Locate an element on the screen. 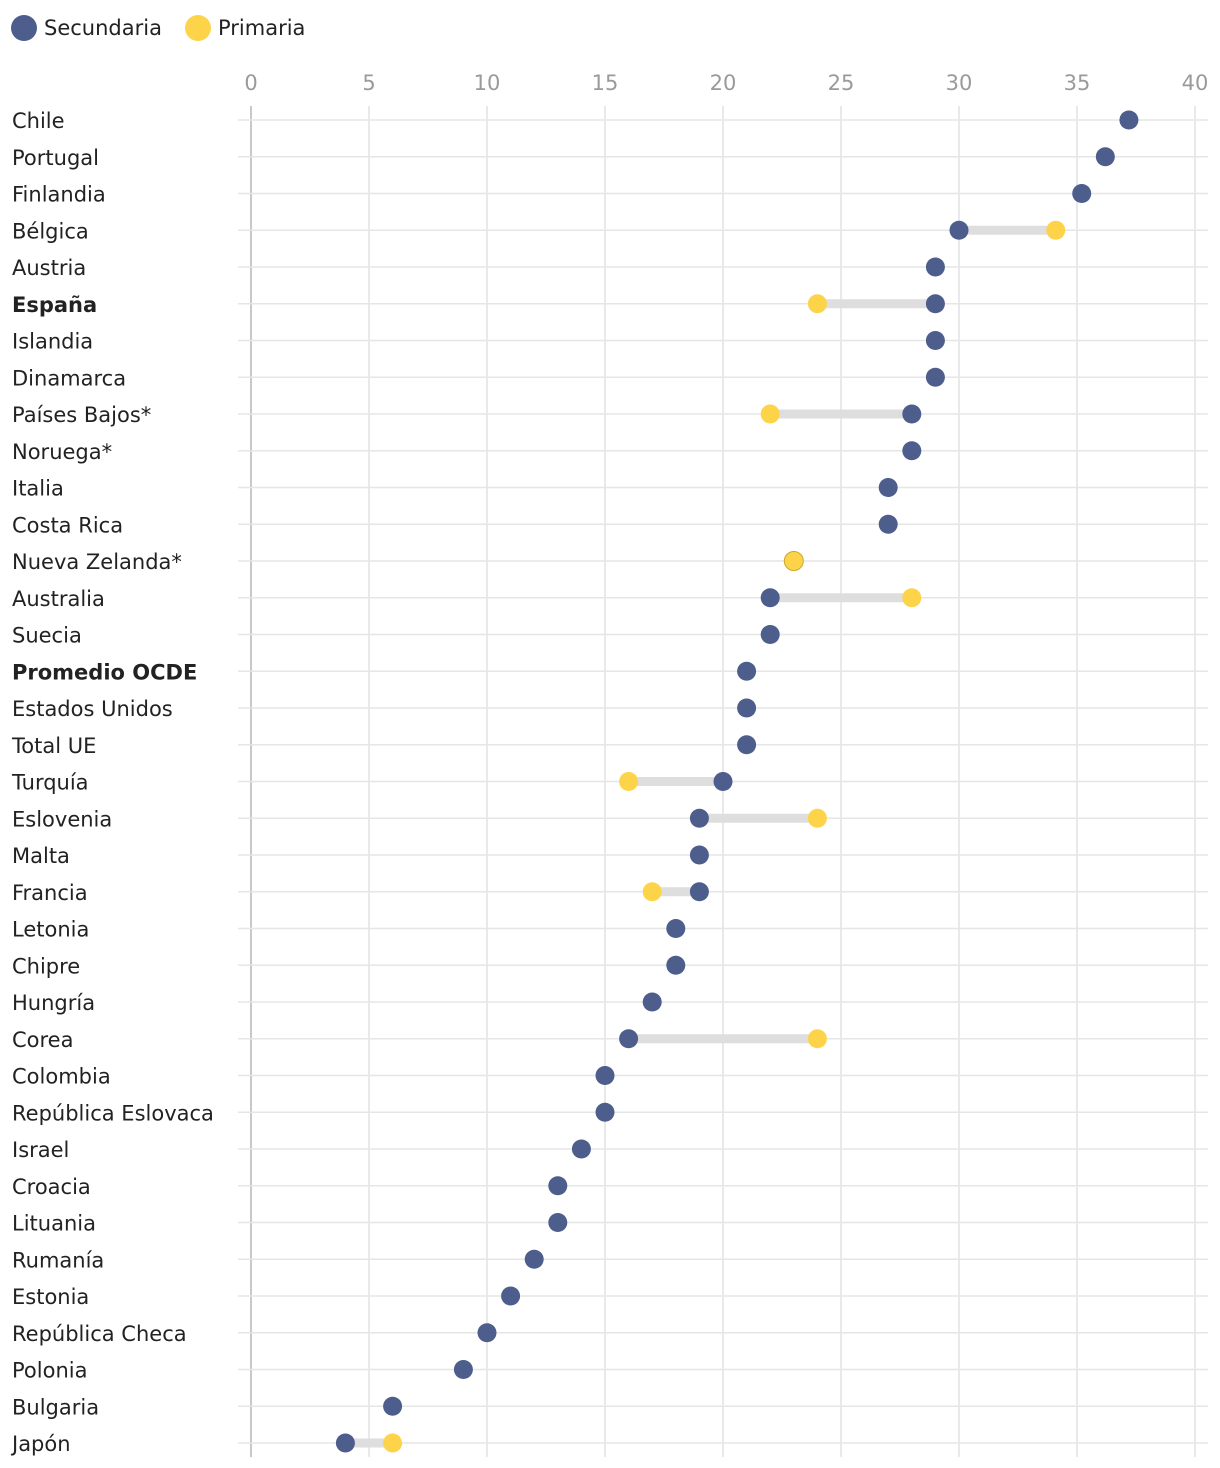 Image resolution: width=1220 pixels, height=1468 pixels. table-row: Promedio OCDE is located at coordinates (610, 672).